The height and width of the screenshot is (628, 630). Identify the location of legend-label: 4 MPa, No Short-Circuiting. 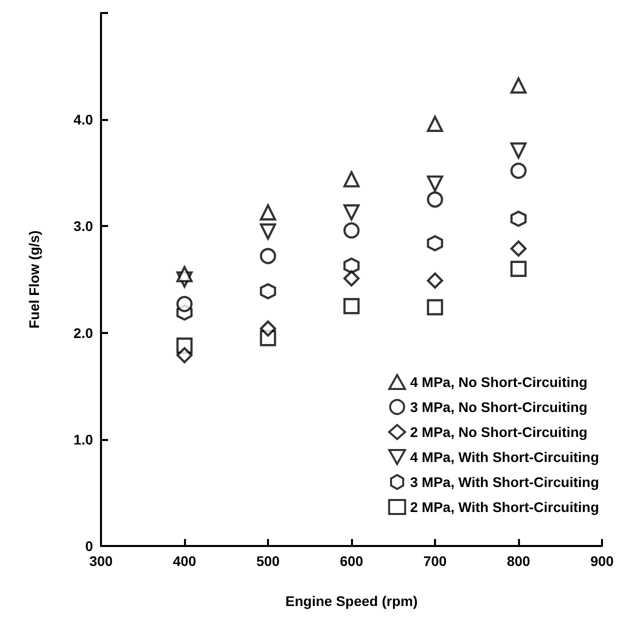
(499, 382).